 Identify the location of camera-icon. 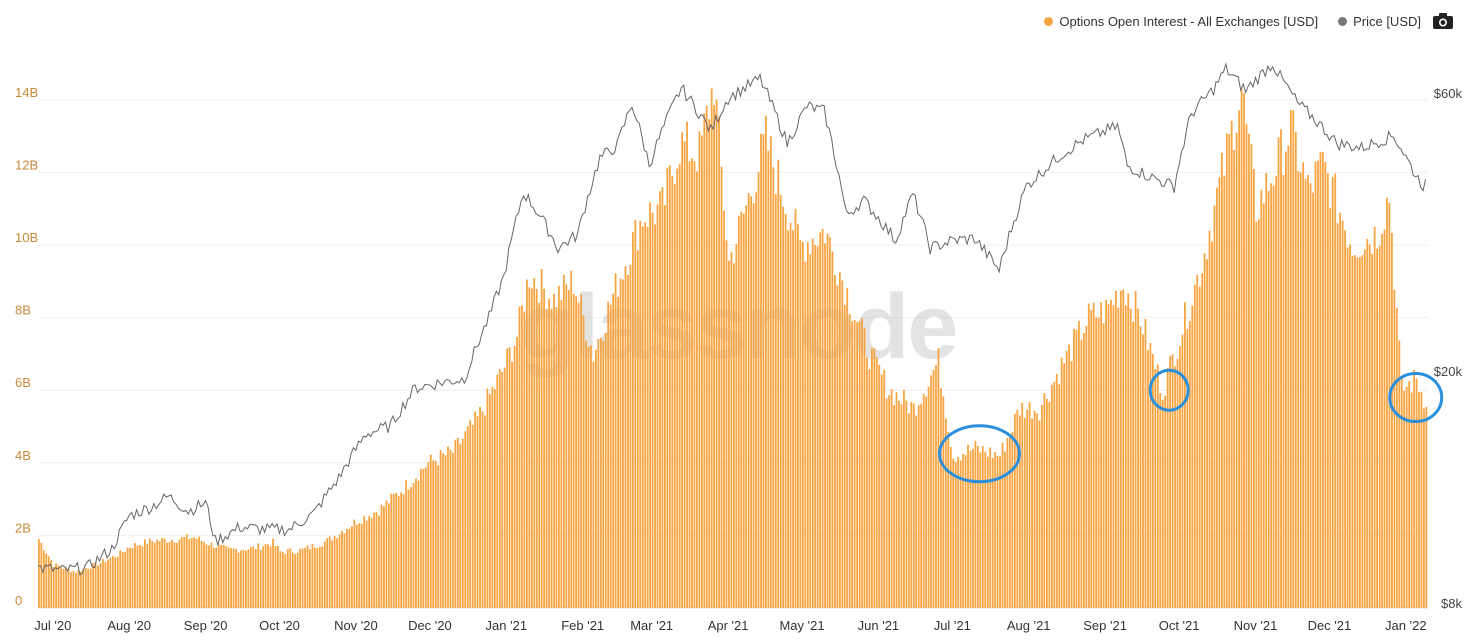
(1443, 21).